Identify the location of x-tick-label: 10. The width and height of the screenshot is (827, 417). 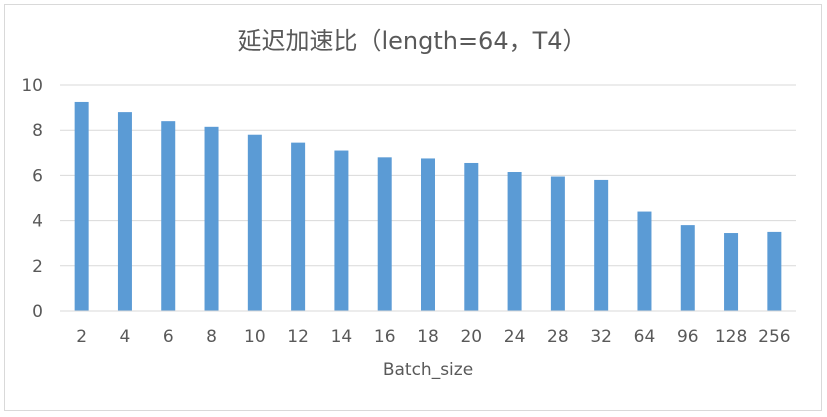
(255, 337).